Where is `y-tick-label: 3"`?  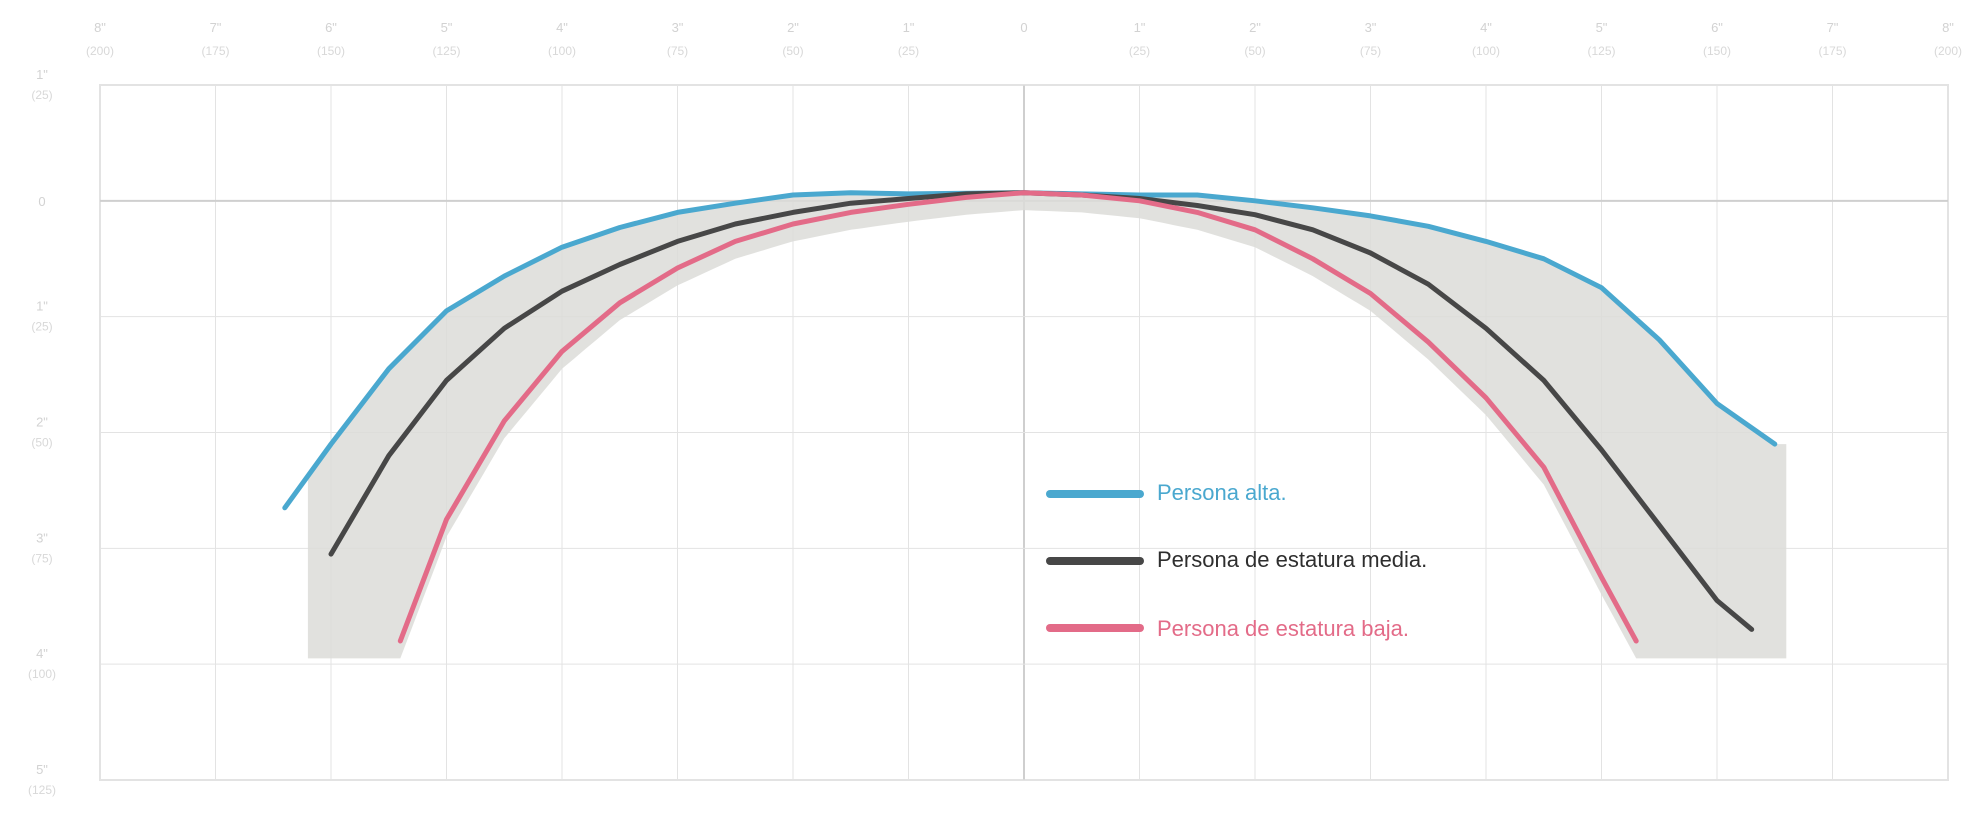
y-tick-label: 3" is located at coordinates (42, 537).